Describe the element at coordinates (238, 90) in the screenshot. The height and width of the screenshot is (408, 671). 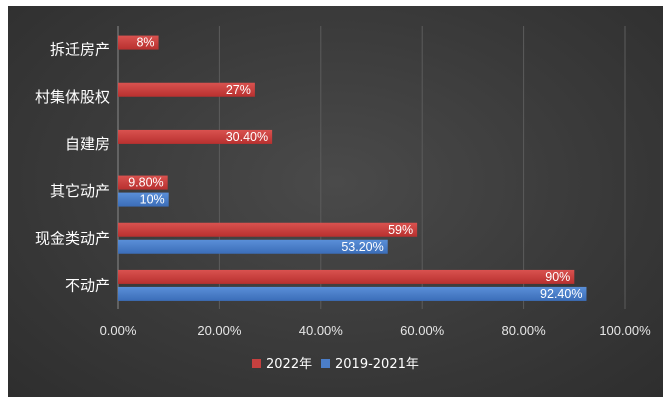
I see `data-label: 27%` at that location.